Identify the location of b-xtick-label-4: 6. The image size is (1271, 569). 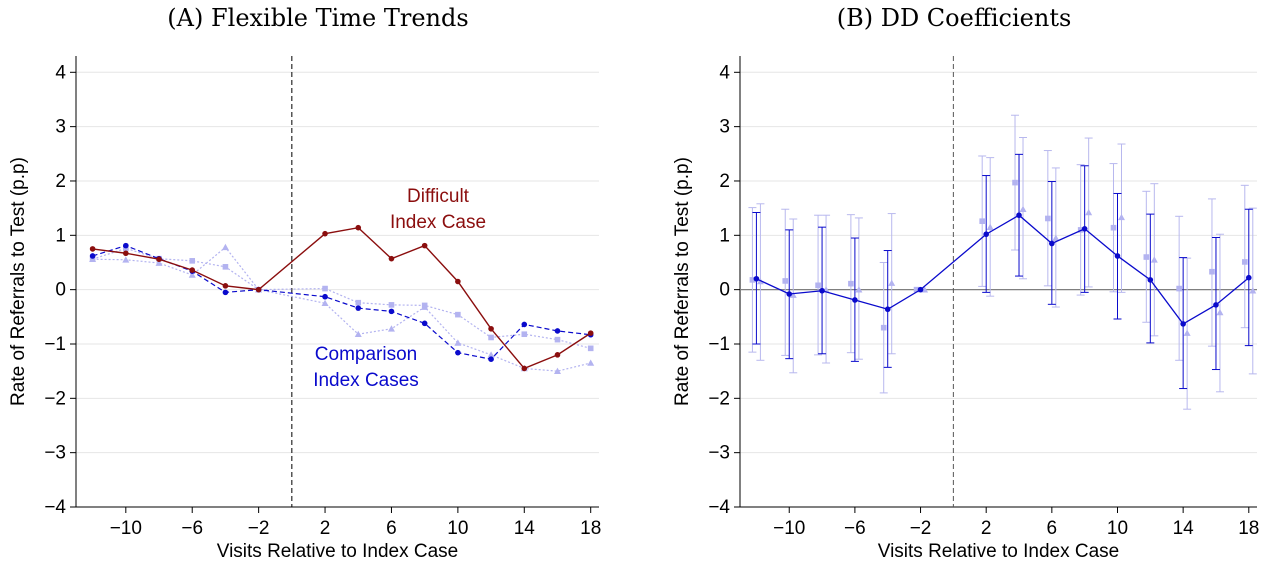
(1052, 528).